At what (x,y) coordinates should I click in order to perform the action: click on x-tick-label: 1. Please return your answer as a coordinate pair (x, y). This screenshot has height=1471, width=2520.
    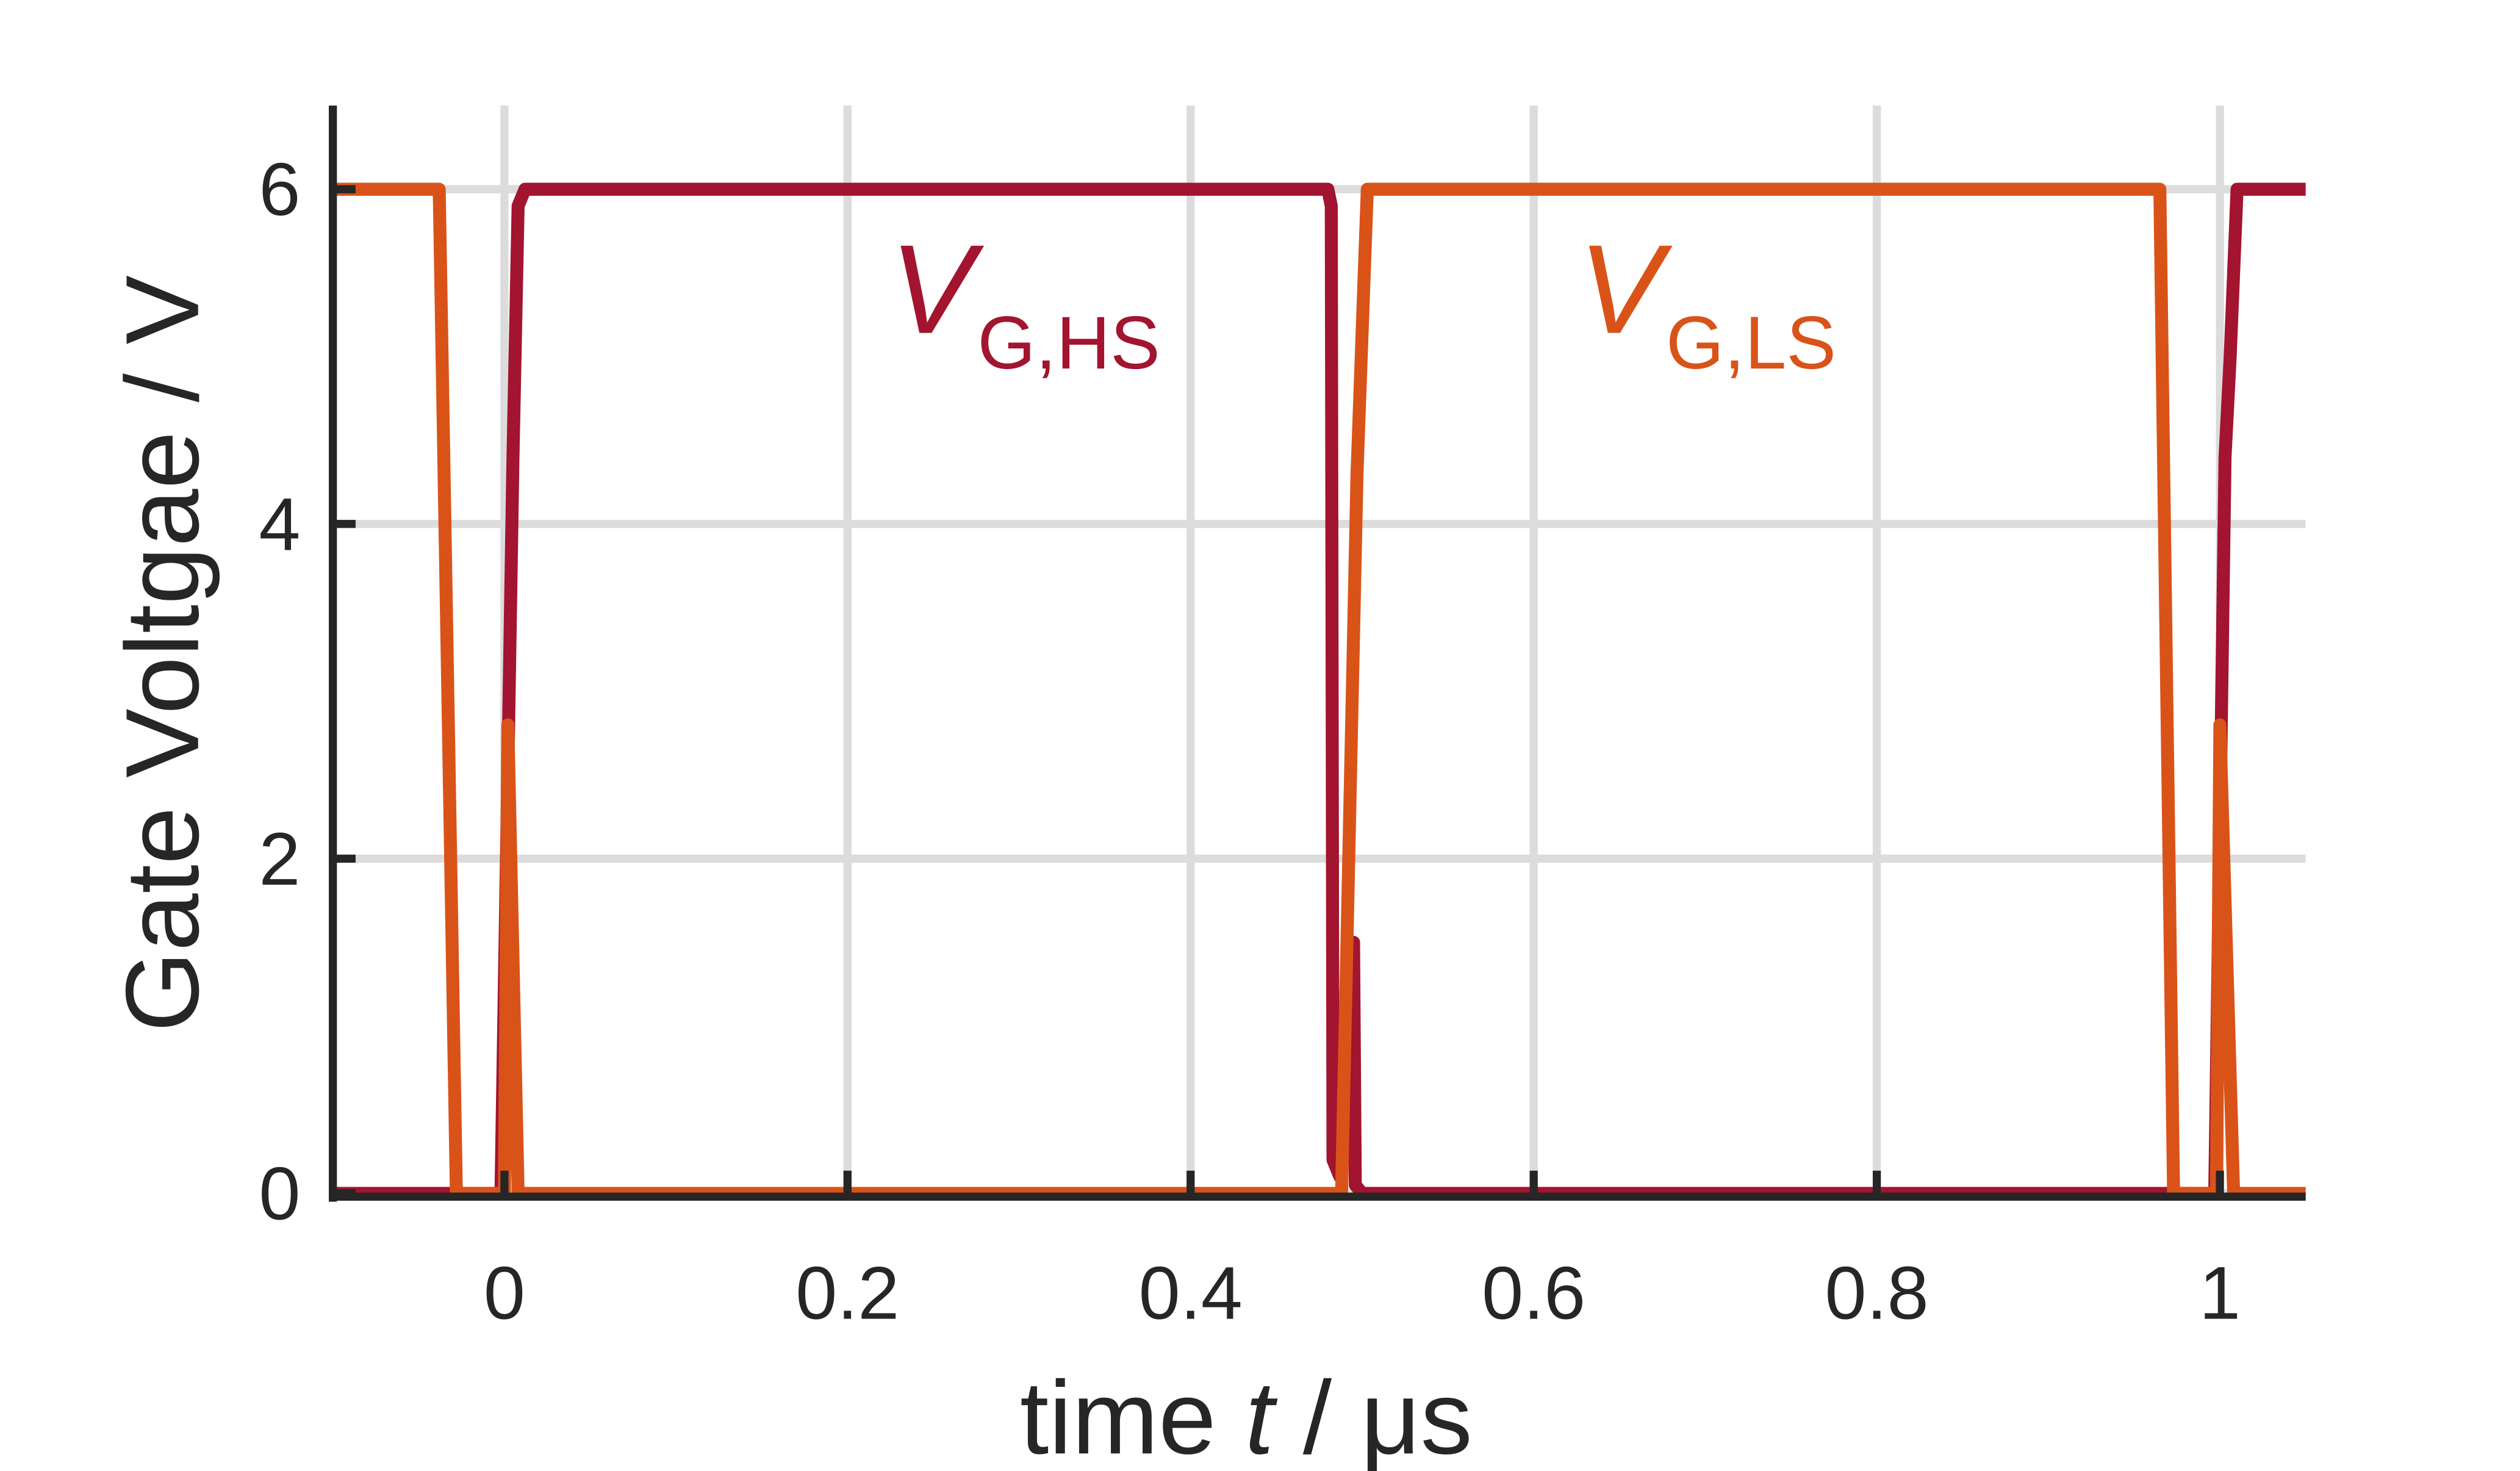
    Looking at the image, I should click on (2220, 1292).